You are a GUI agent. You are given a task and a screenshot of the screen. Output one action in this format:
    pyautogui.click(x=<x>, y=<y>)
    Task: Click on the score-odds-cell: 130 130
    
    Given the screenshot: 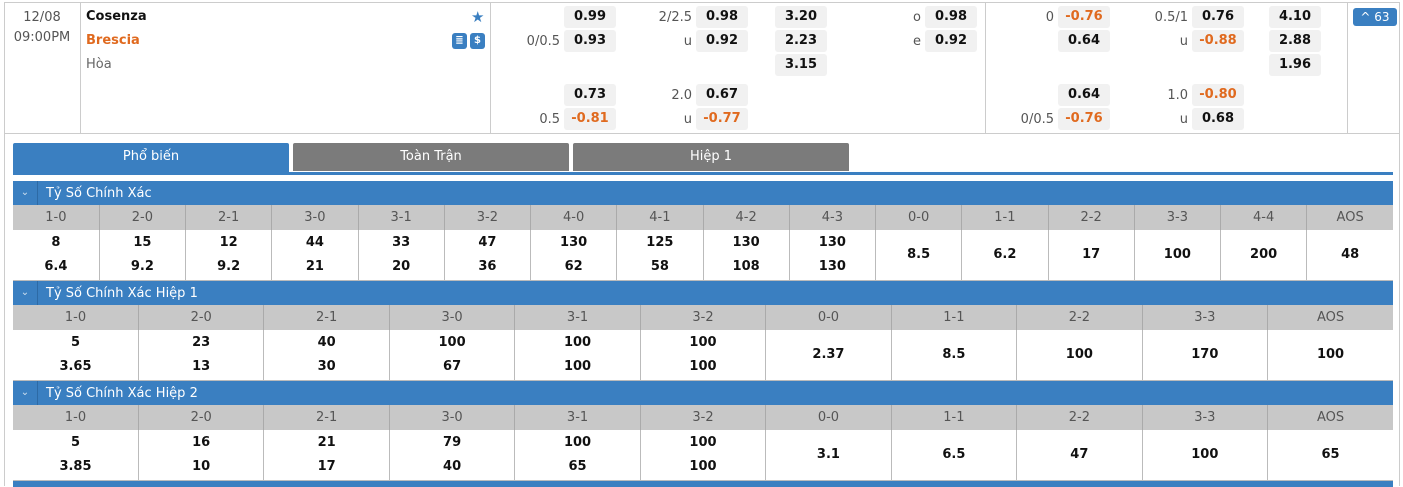 What is the action you would take?
    pyautogui.click(x=832, y=255)
    